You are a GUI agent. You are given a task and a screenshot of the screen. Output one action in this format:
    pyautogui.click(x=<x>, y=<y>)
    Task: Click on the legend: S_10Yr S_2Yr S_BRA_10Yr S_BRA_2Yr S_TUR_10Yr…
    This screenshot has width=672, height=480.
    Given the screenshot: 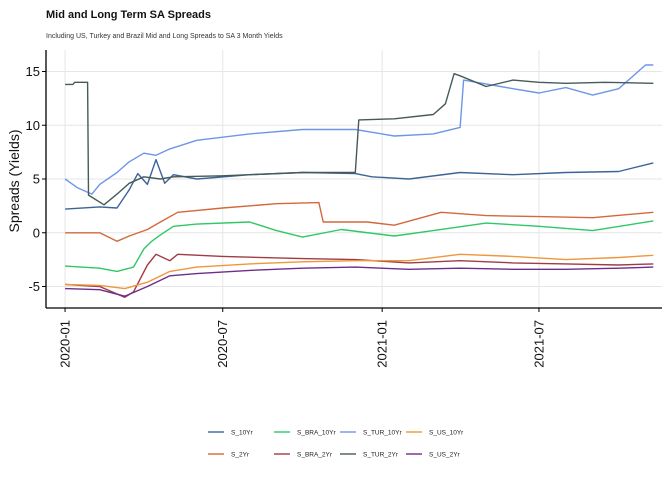 What is the action you would take?
    pyautogui.click(x=336, y=444)
    